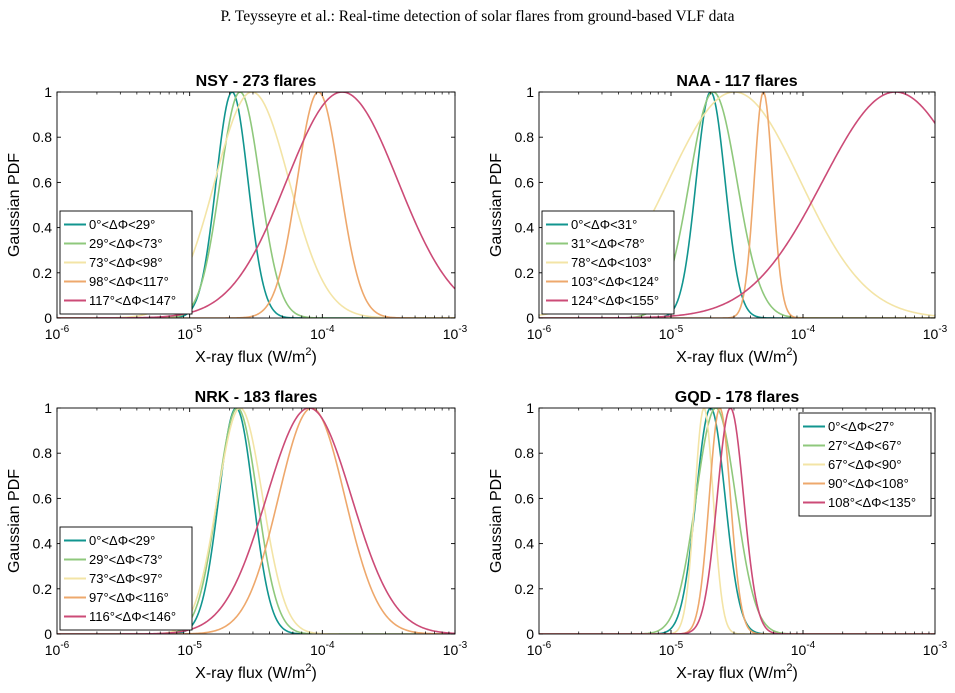  I want to click on legend-entry-2: 31°<ΔΦ<78°, so click(608, 243).